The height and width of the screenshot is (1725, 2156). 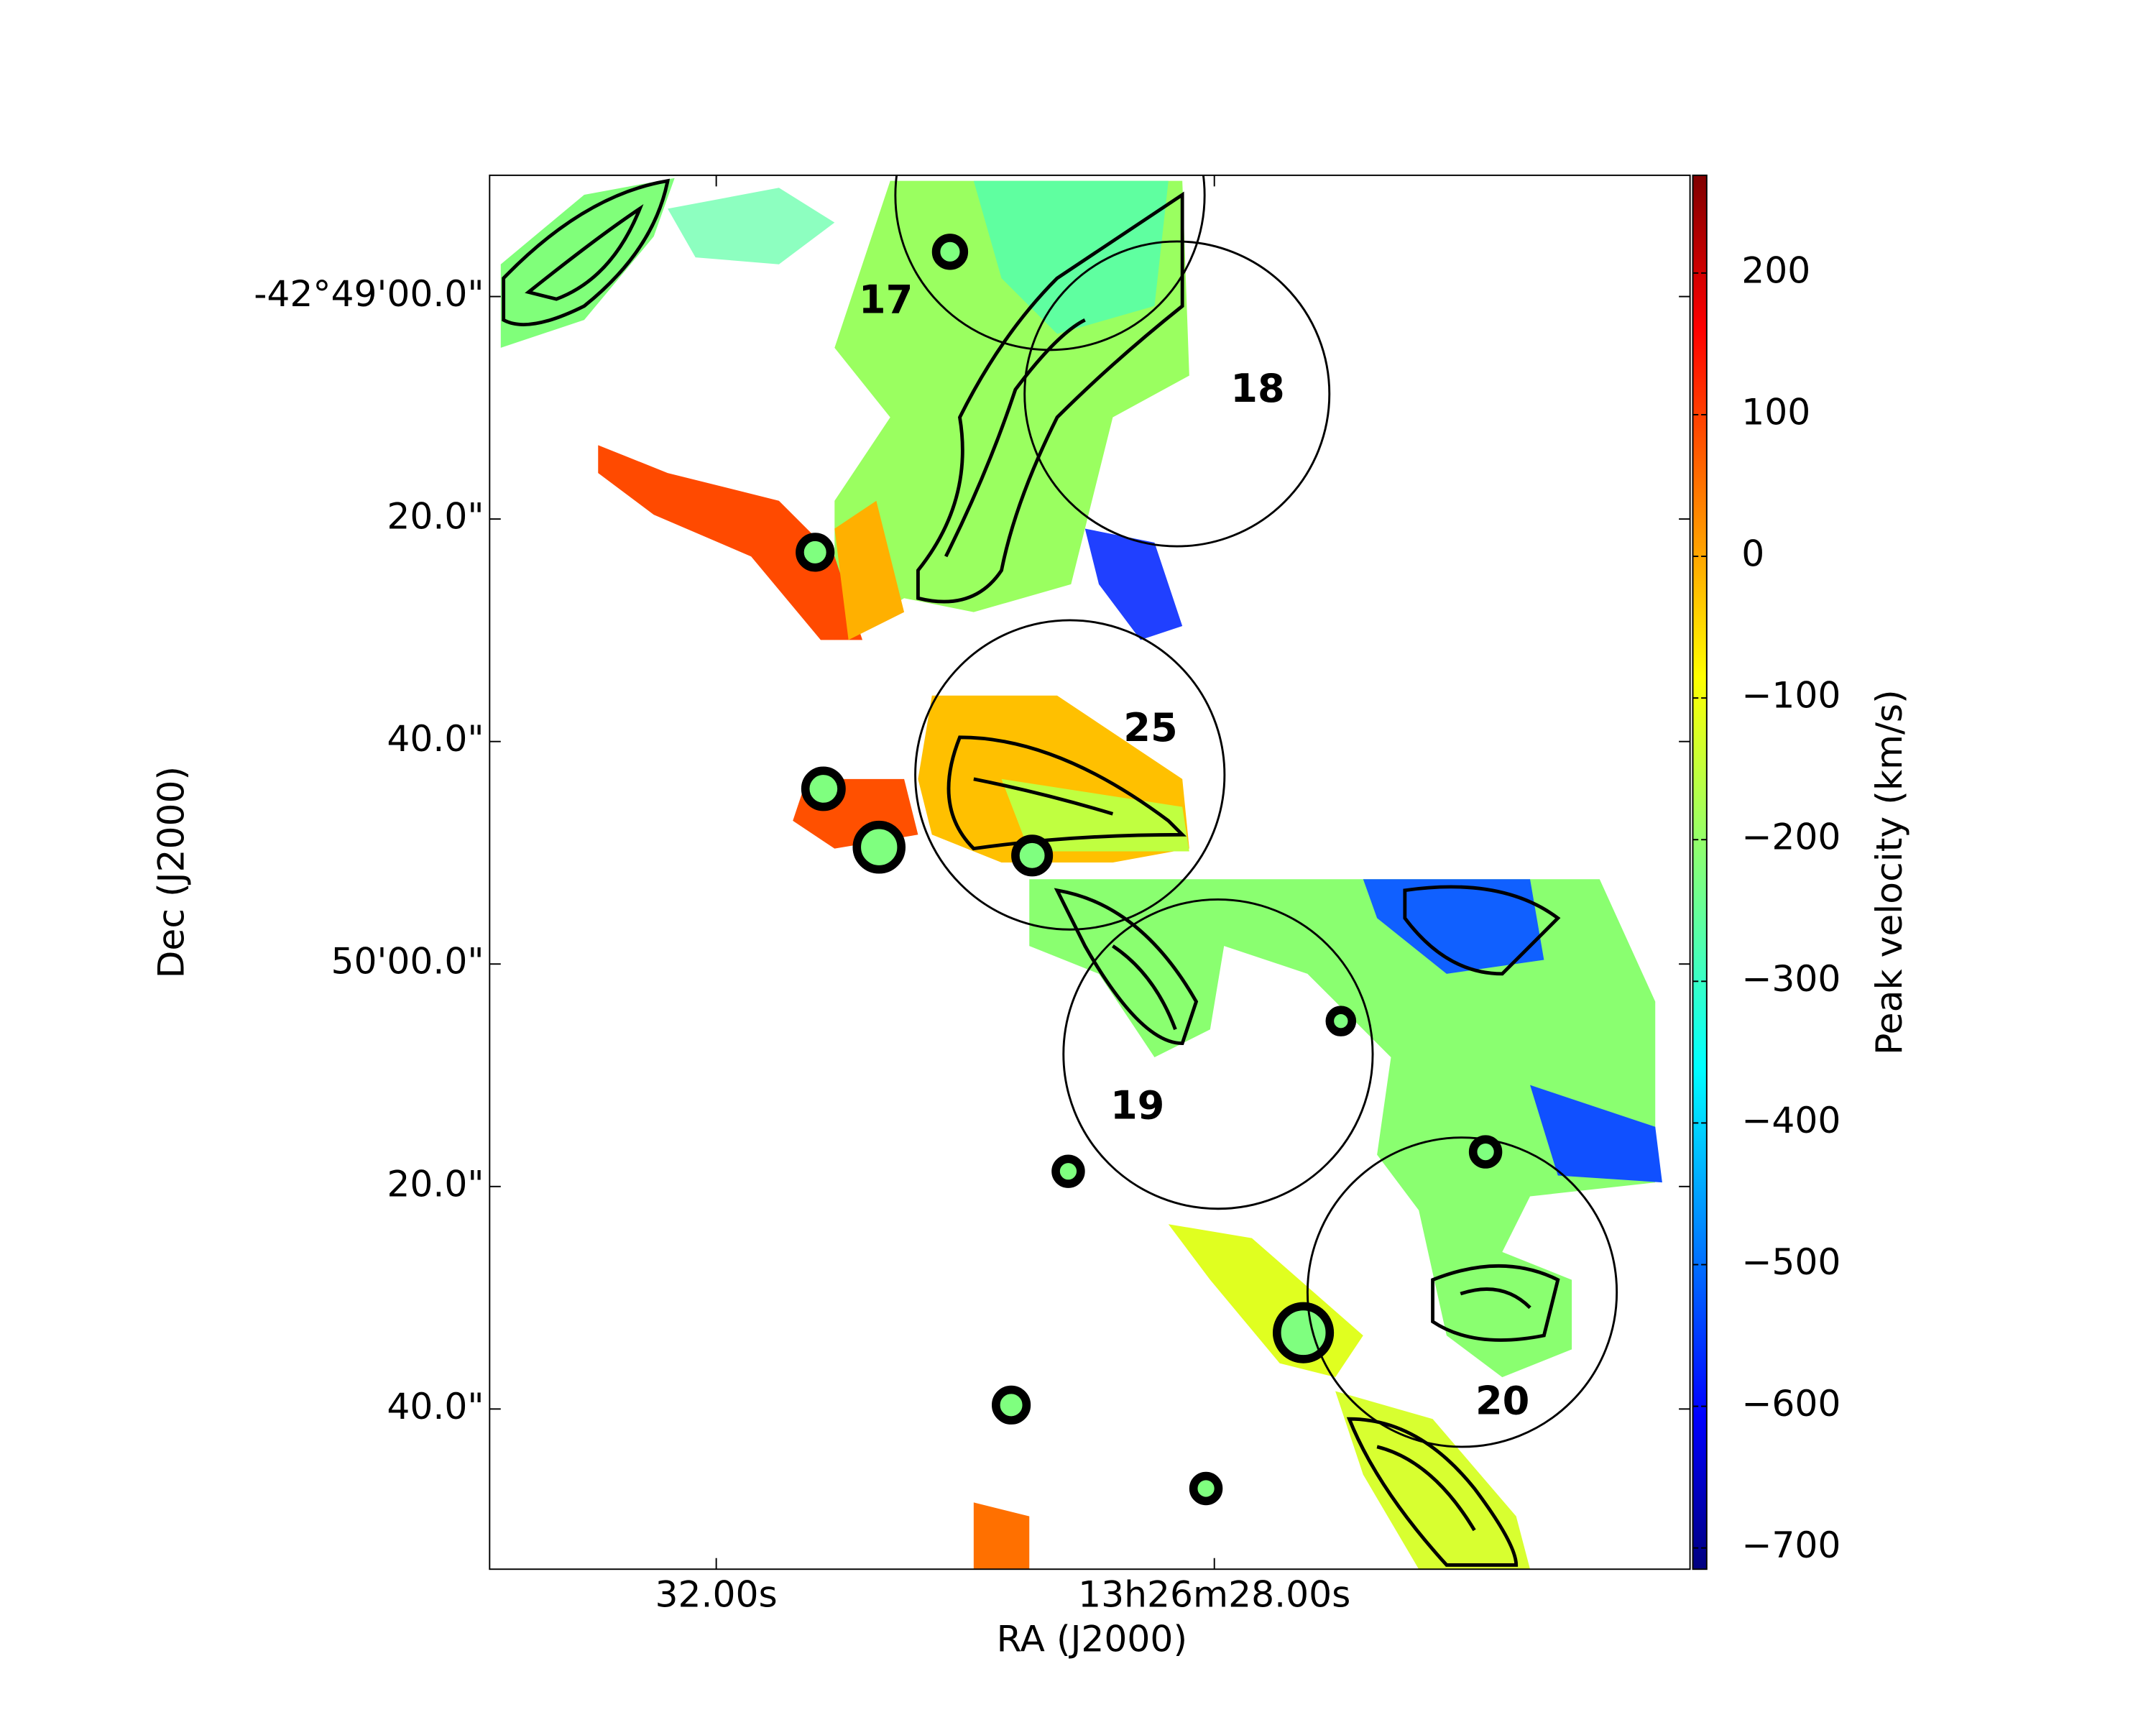 What do you see at coordinates (1257, 388) in the screenshot?
I see `region-label: 18` at bounding box center [1257, 388].